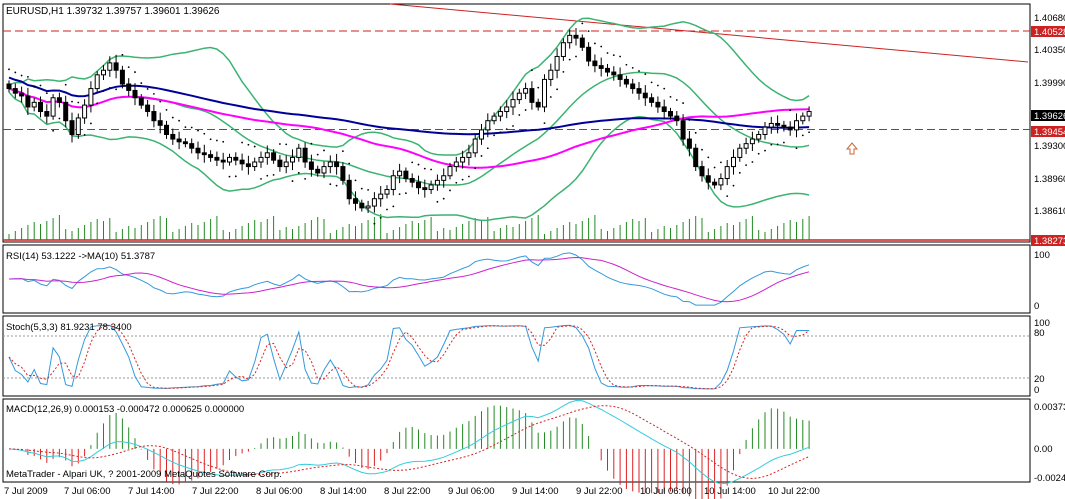 The width and height of the screenshot is (1065, 499). Describe the element at coordinates (516, 279) in the screenshot. I see `rsi-pane` at that location.